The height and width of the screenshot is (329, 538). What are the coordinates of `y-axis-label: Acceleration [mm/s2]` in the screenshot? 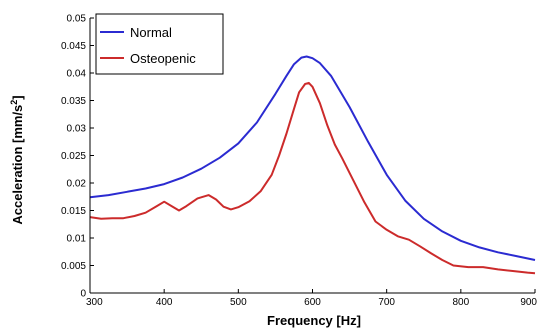 It's located at (17, 159).